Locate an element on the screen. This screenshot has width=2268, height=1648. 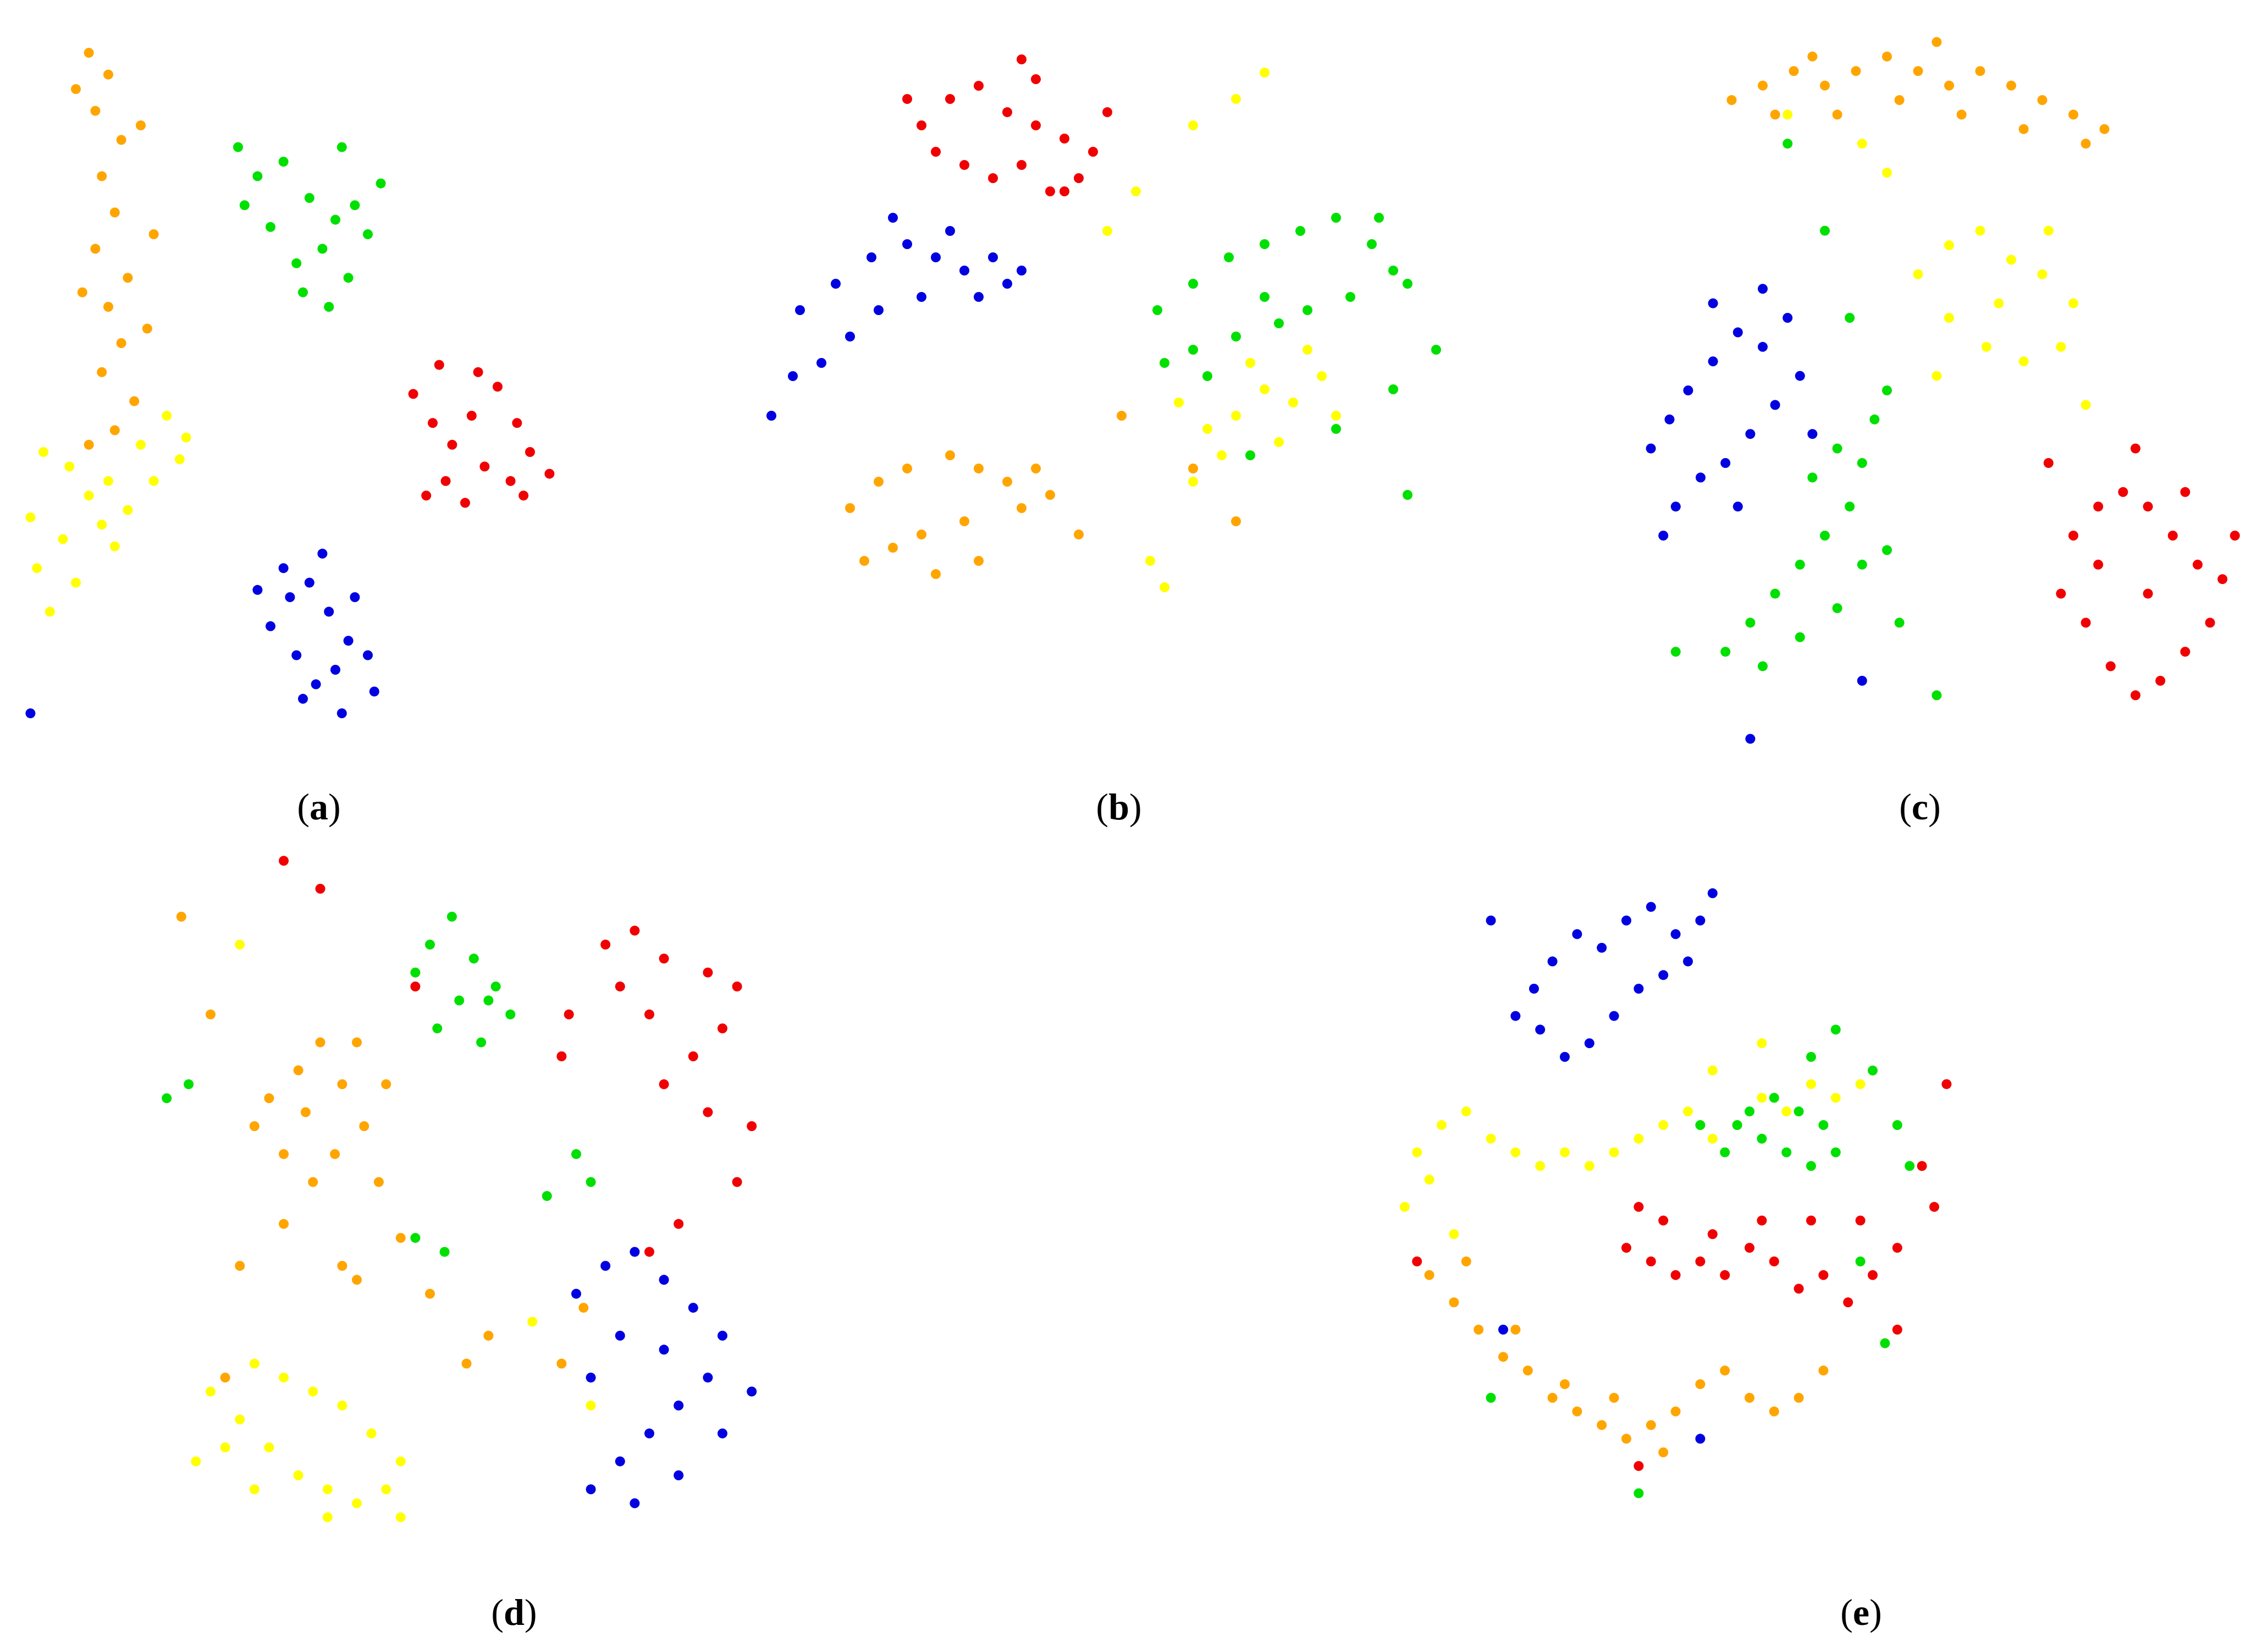
panel-label-b: (b) is located at coordinates (1119, 807).